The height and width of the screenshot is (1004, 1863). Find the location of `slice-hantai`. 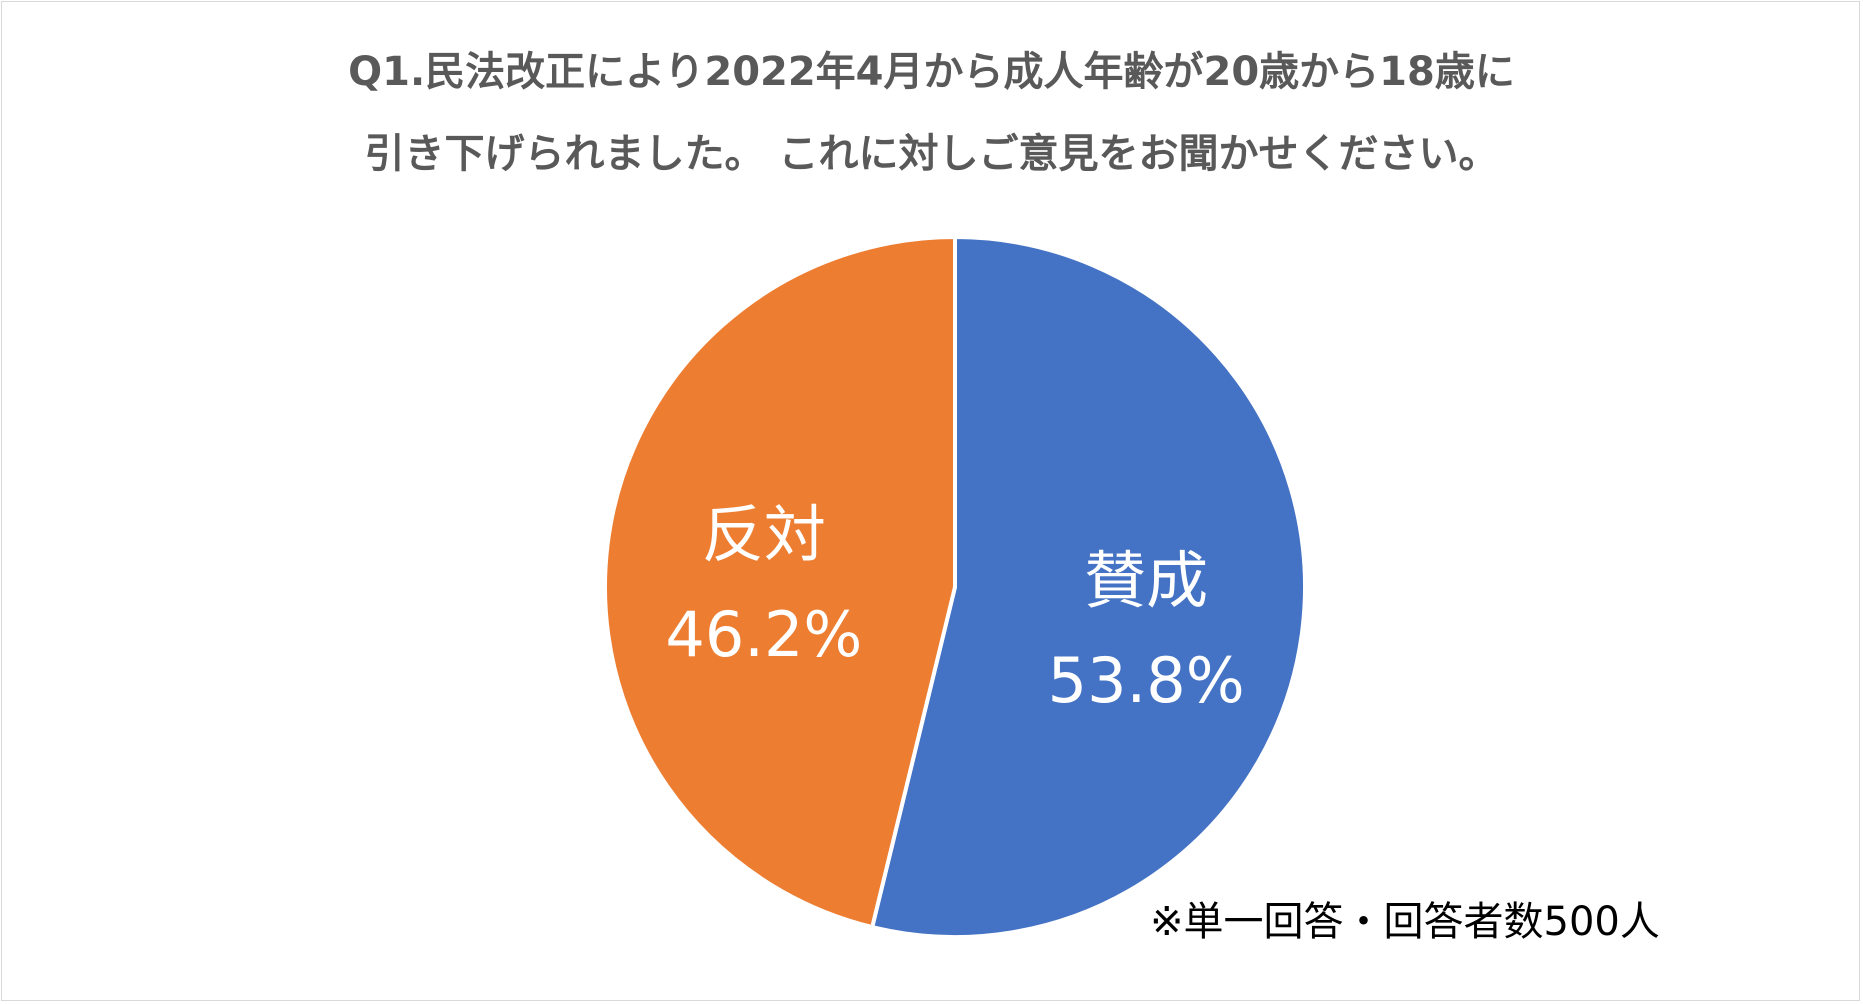

slice-hantai is located at coordinates (780, 582).